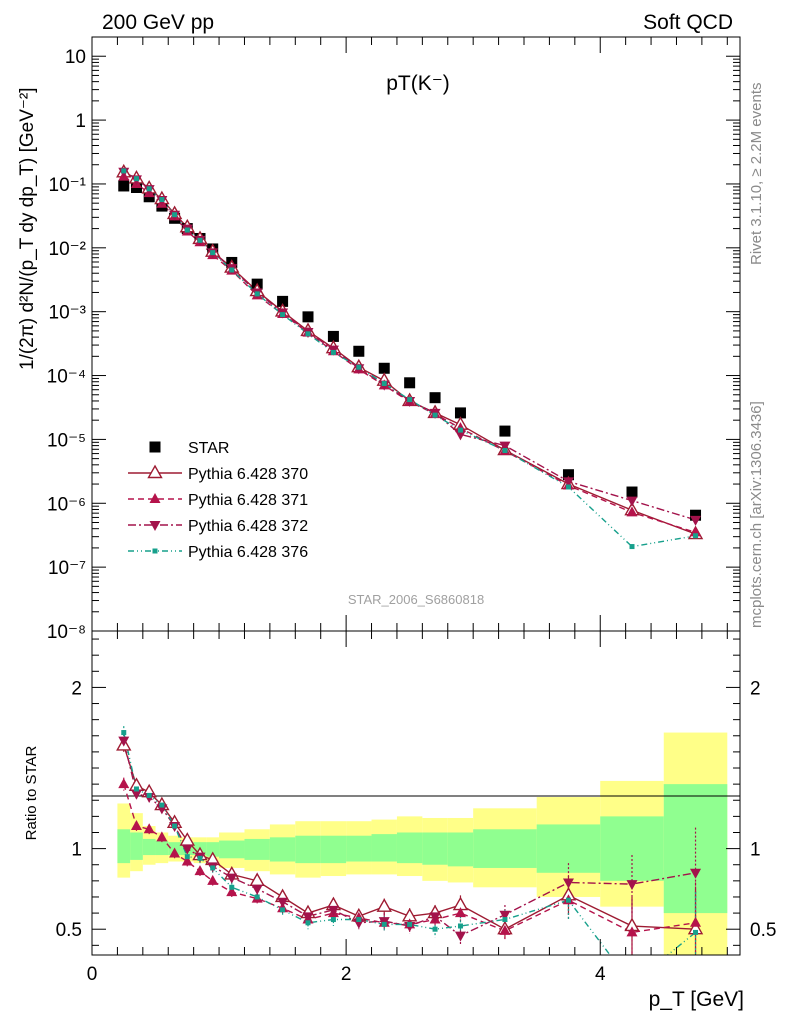  What do you see at coordinates (69, 930) in the screenshot?
I see `ratio-y-tick-label: 0.5` at bounding box center [69, 930].